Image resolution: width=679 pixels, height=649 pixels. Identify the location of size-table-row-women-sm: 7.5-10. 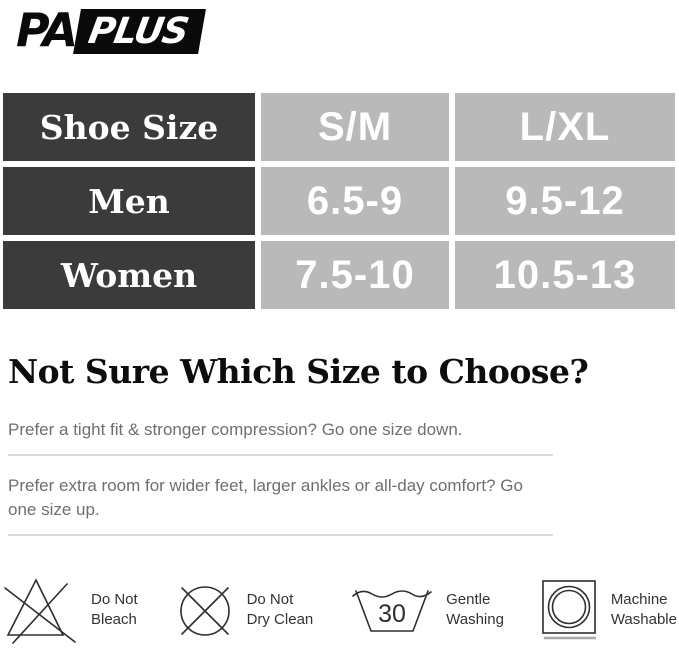
(355, 275).